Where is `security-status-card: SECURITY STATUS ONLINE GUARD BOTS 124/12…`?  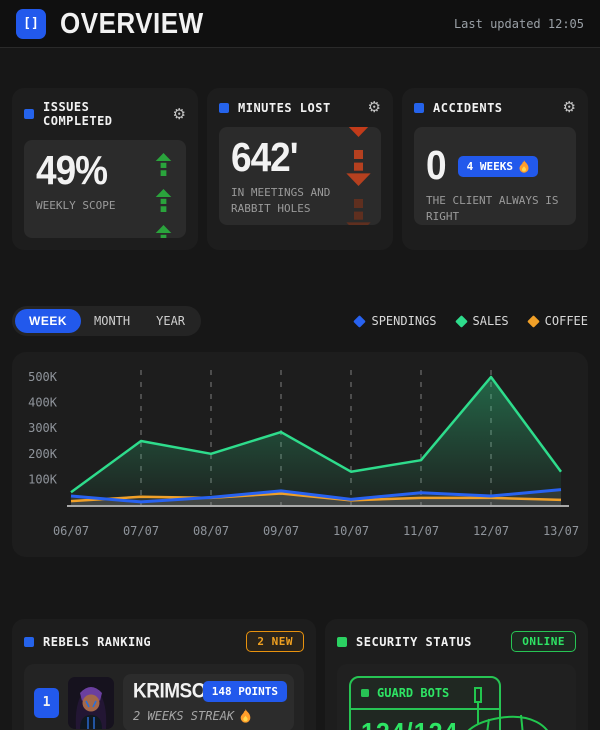 security-status-card: SECURITY STATUS ONLINE GUARD BOTS 124/12… is located at coordinates (456, 674).